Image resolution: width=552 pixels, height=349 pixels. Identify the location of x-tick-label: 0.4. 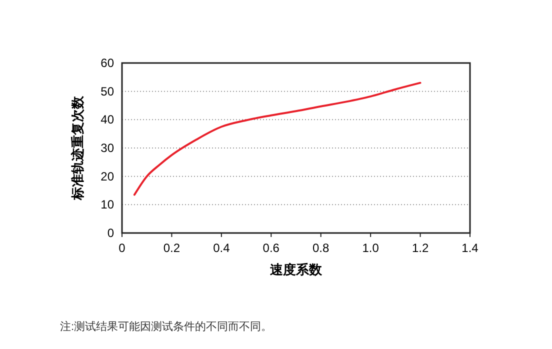
(221, 248).